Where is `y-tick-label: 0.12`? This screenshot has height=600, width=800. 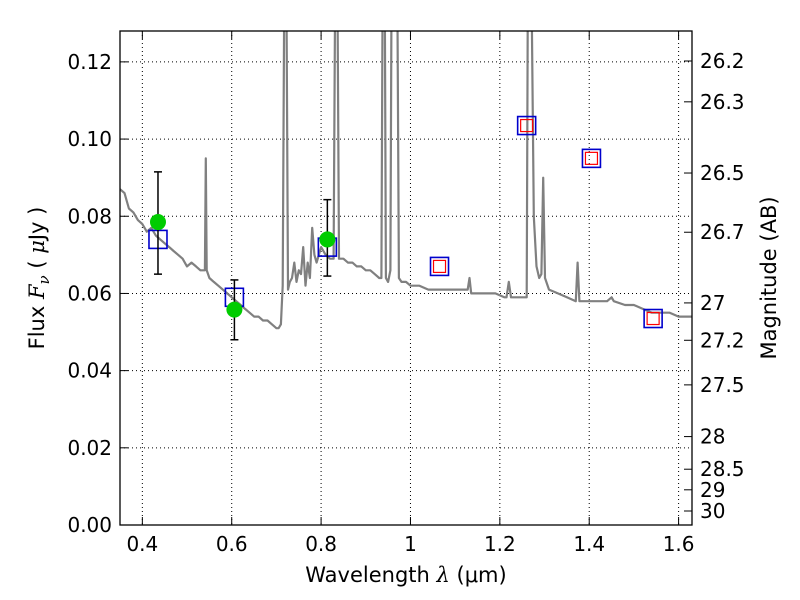
y-tick-label: 0.12 is located at coordinates (89, 62).